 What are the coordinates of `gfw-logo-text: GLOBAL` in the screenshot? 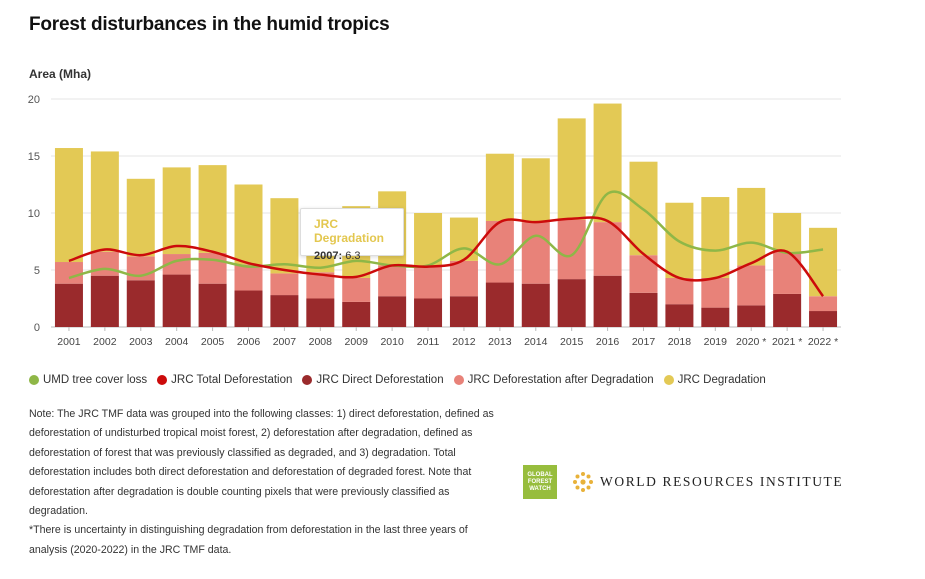 It's located at (540, 474).